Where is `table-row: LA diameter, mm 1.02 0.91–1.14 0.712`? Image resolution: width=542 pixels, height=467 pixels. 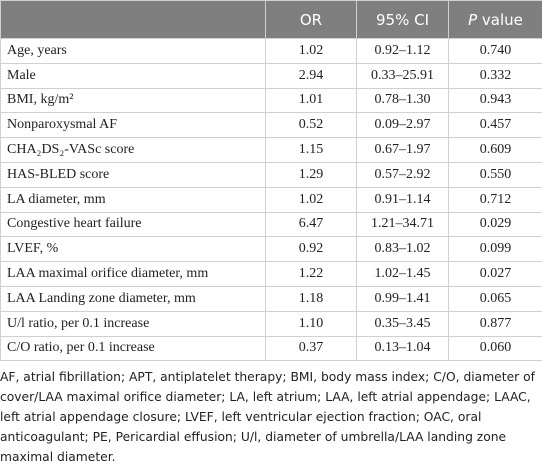
table-row: LA diameter, mm 1.02 0.91–1.14 0.712 is located at coordinates (271, 199).